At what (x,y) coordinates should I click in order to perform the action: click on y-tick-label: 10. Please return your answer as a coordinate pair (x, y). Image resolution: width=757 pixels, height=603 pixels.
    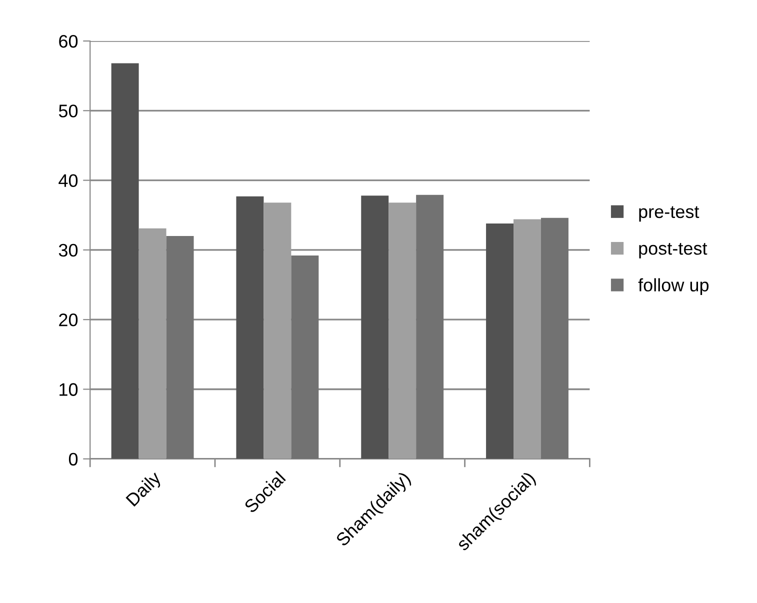
    Looking at the image, I should click on (69, 389).